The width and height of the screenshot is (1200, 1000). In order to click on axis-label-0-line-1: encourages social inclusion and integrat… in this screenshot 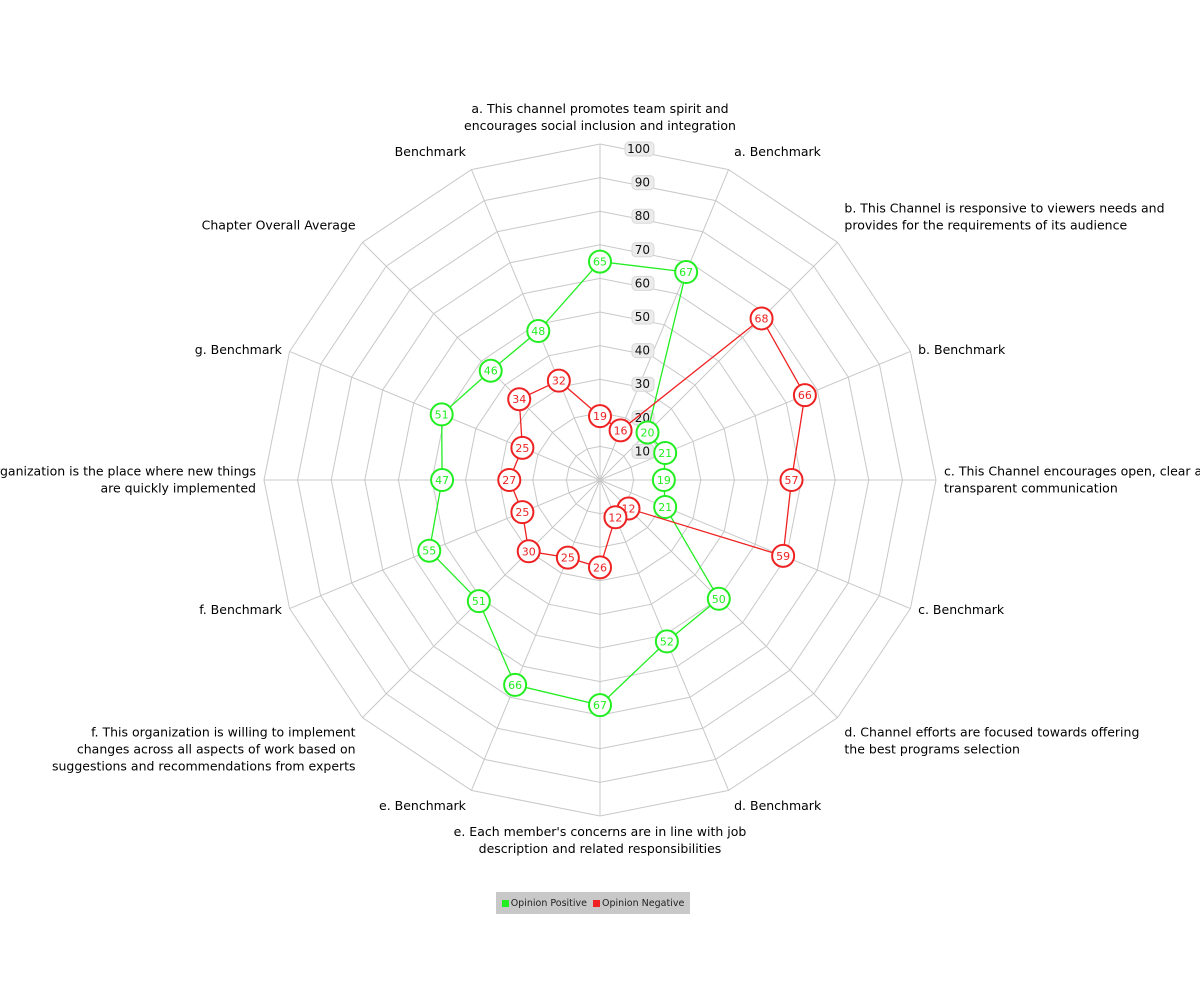, I will do `click(600, 125)`.